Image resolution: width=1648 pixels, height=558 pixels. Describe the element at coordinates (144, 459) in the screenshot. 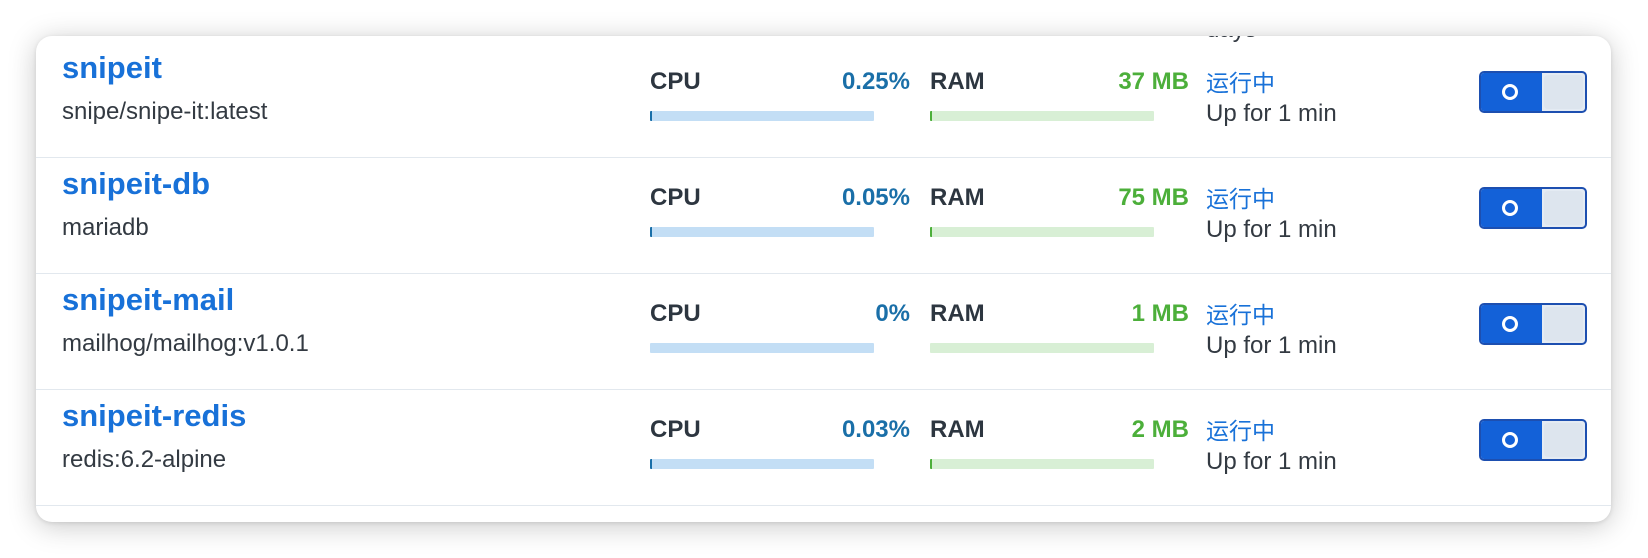

I see `container-image: redis:6.2-alpine` at that location.